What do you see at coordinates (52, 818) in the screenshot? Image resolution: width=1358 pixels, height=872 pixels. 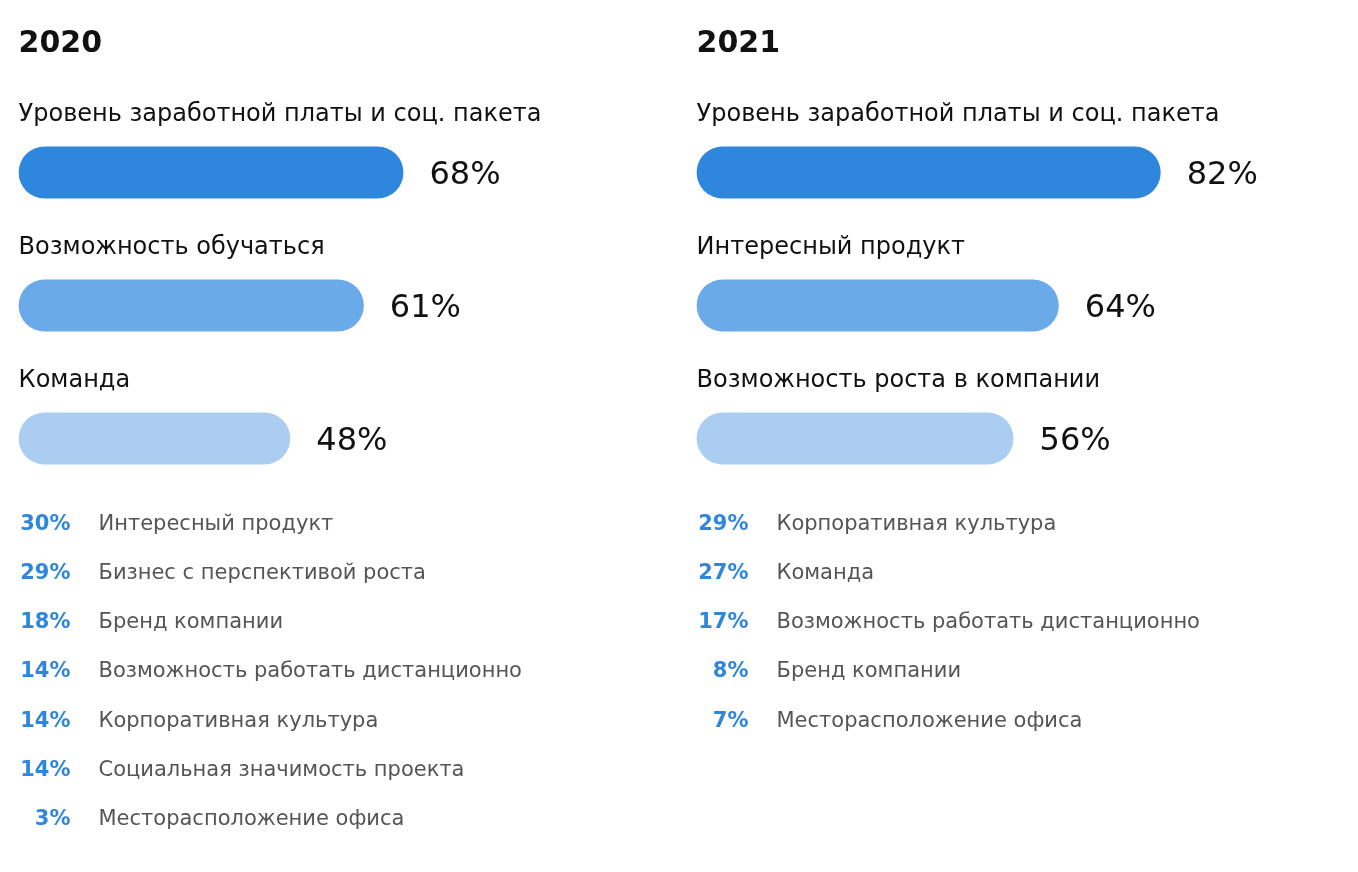 I see `data-label: 3%` at bounding box center [52, 818].